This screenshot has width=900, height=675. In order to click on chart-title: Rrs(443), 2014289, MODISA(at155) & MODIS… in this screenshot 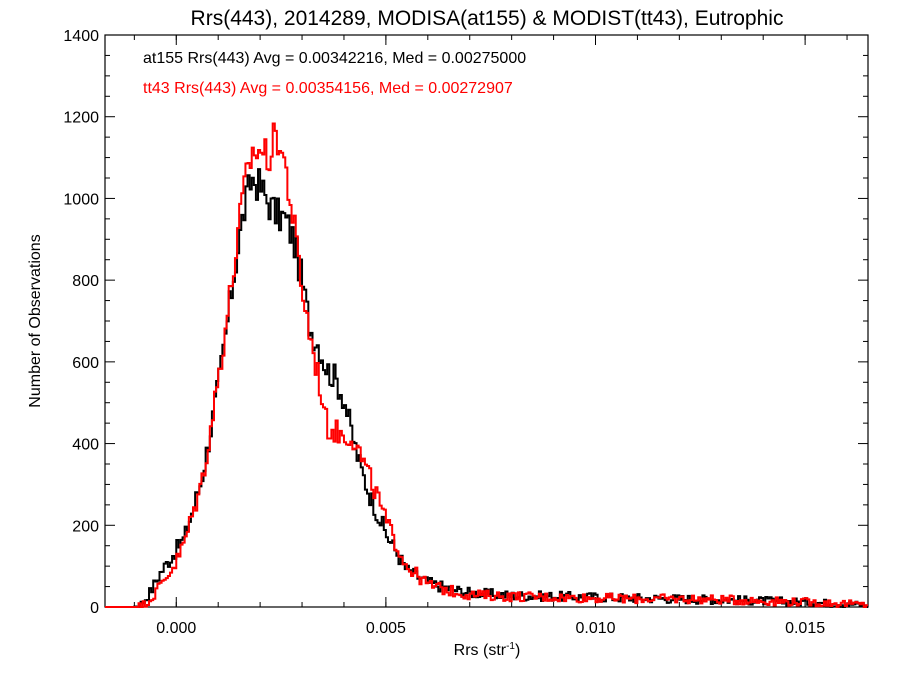, I will do `click(487, 18)`.